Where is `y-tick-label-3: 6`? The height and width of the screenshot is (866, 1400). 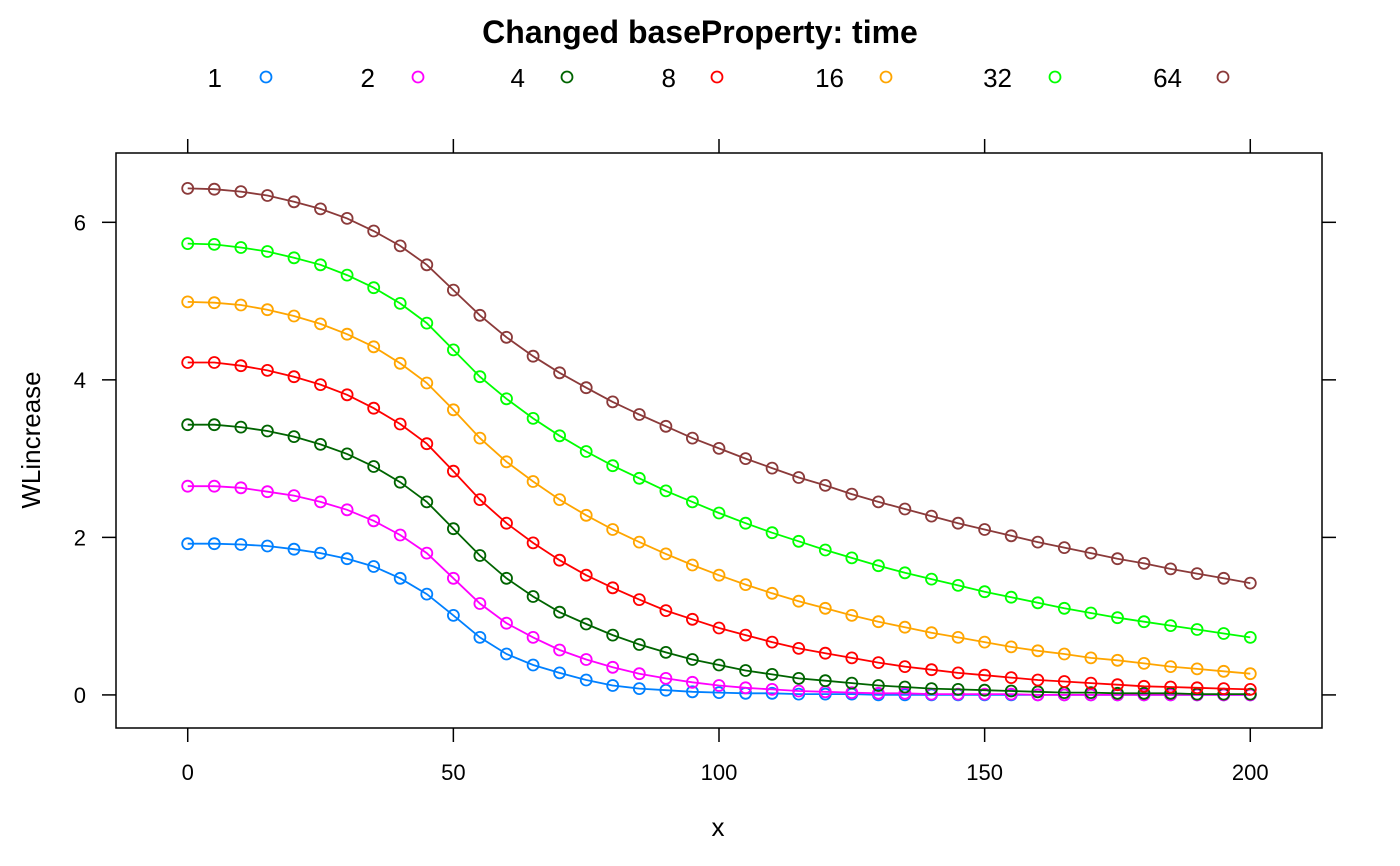
y-tick-label-3: 6 is located at coordinates (80, 222).